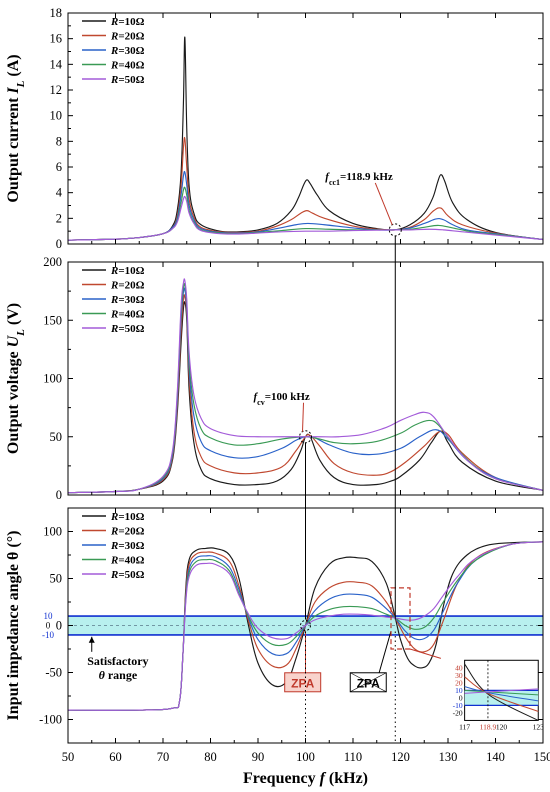 The height and width of the screenshot is (792, 550). What do you see at coordinates (448, 757) in the screenshot?
I see `x-tick-label: 130` at bounding box center [448, 757].